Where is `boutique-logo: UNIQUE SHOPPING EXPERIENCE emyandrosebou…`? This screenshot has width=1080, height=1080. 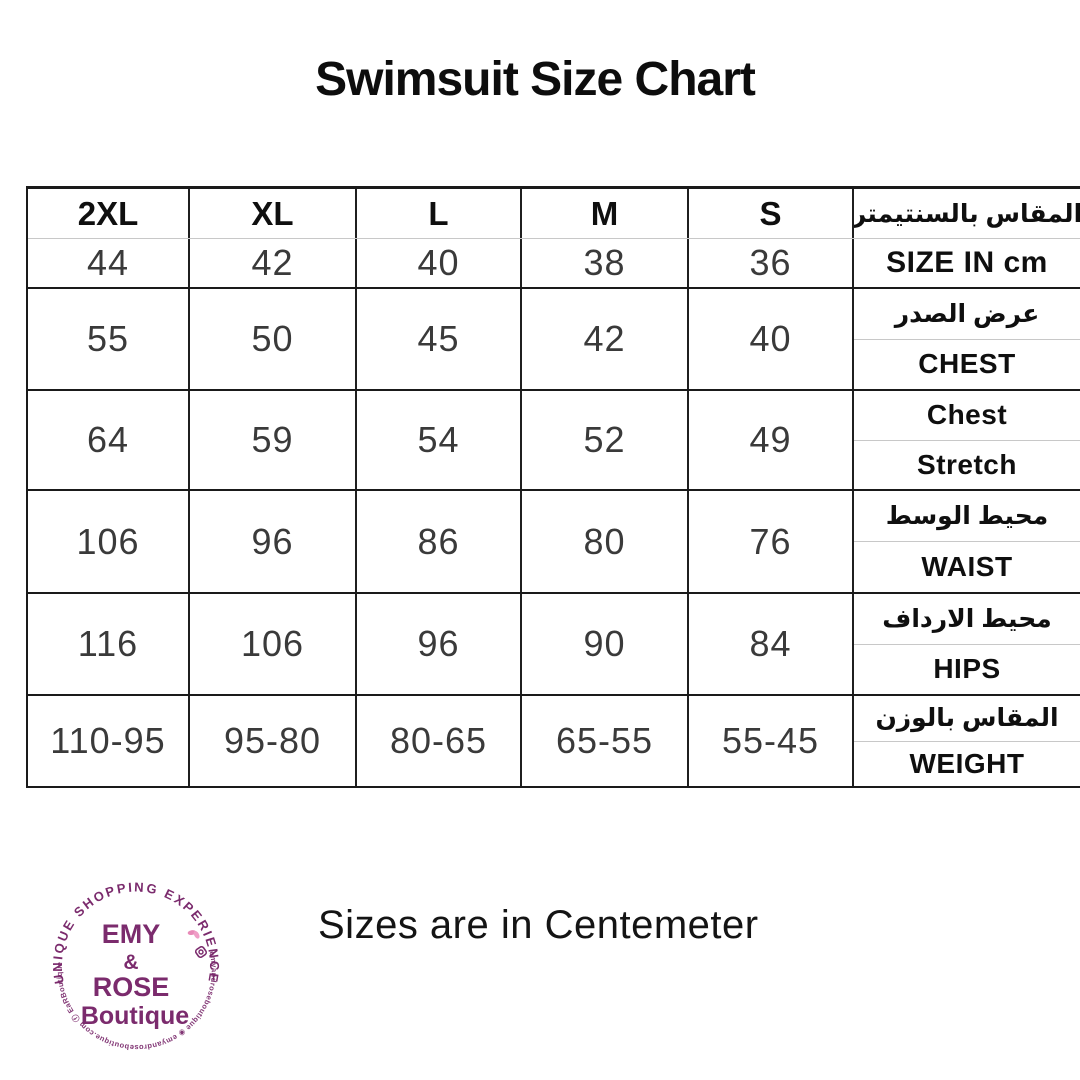 boutique-logo: UNIQUE SHOPPING EXPERIENCE emyandrosebou… is located at coordinates (135, 966).